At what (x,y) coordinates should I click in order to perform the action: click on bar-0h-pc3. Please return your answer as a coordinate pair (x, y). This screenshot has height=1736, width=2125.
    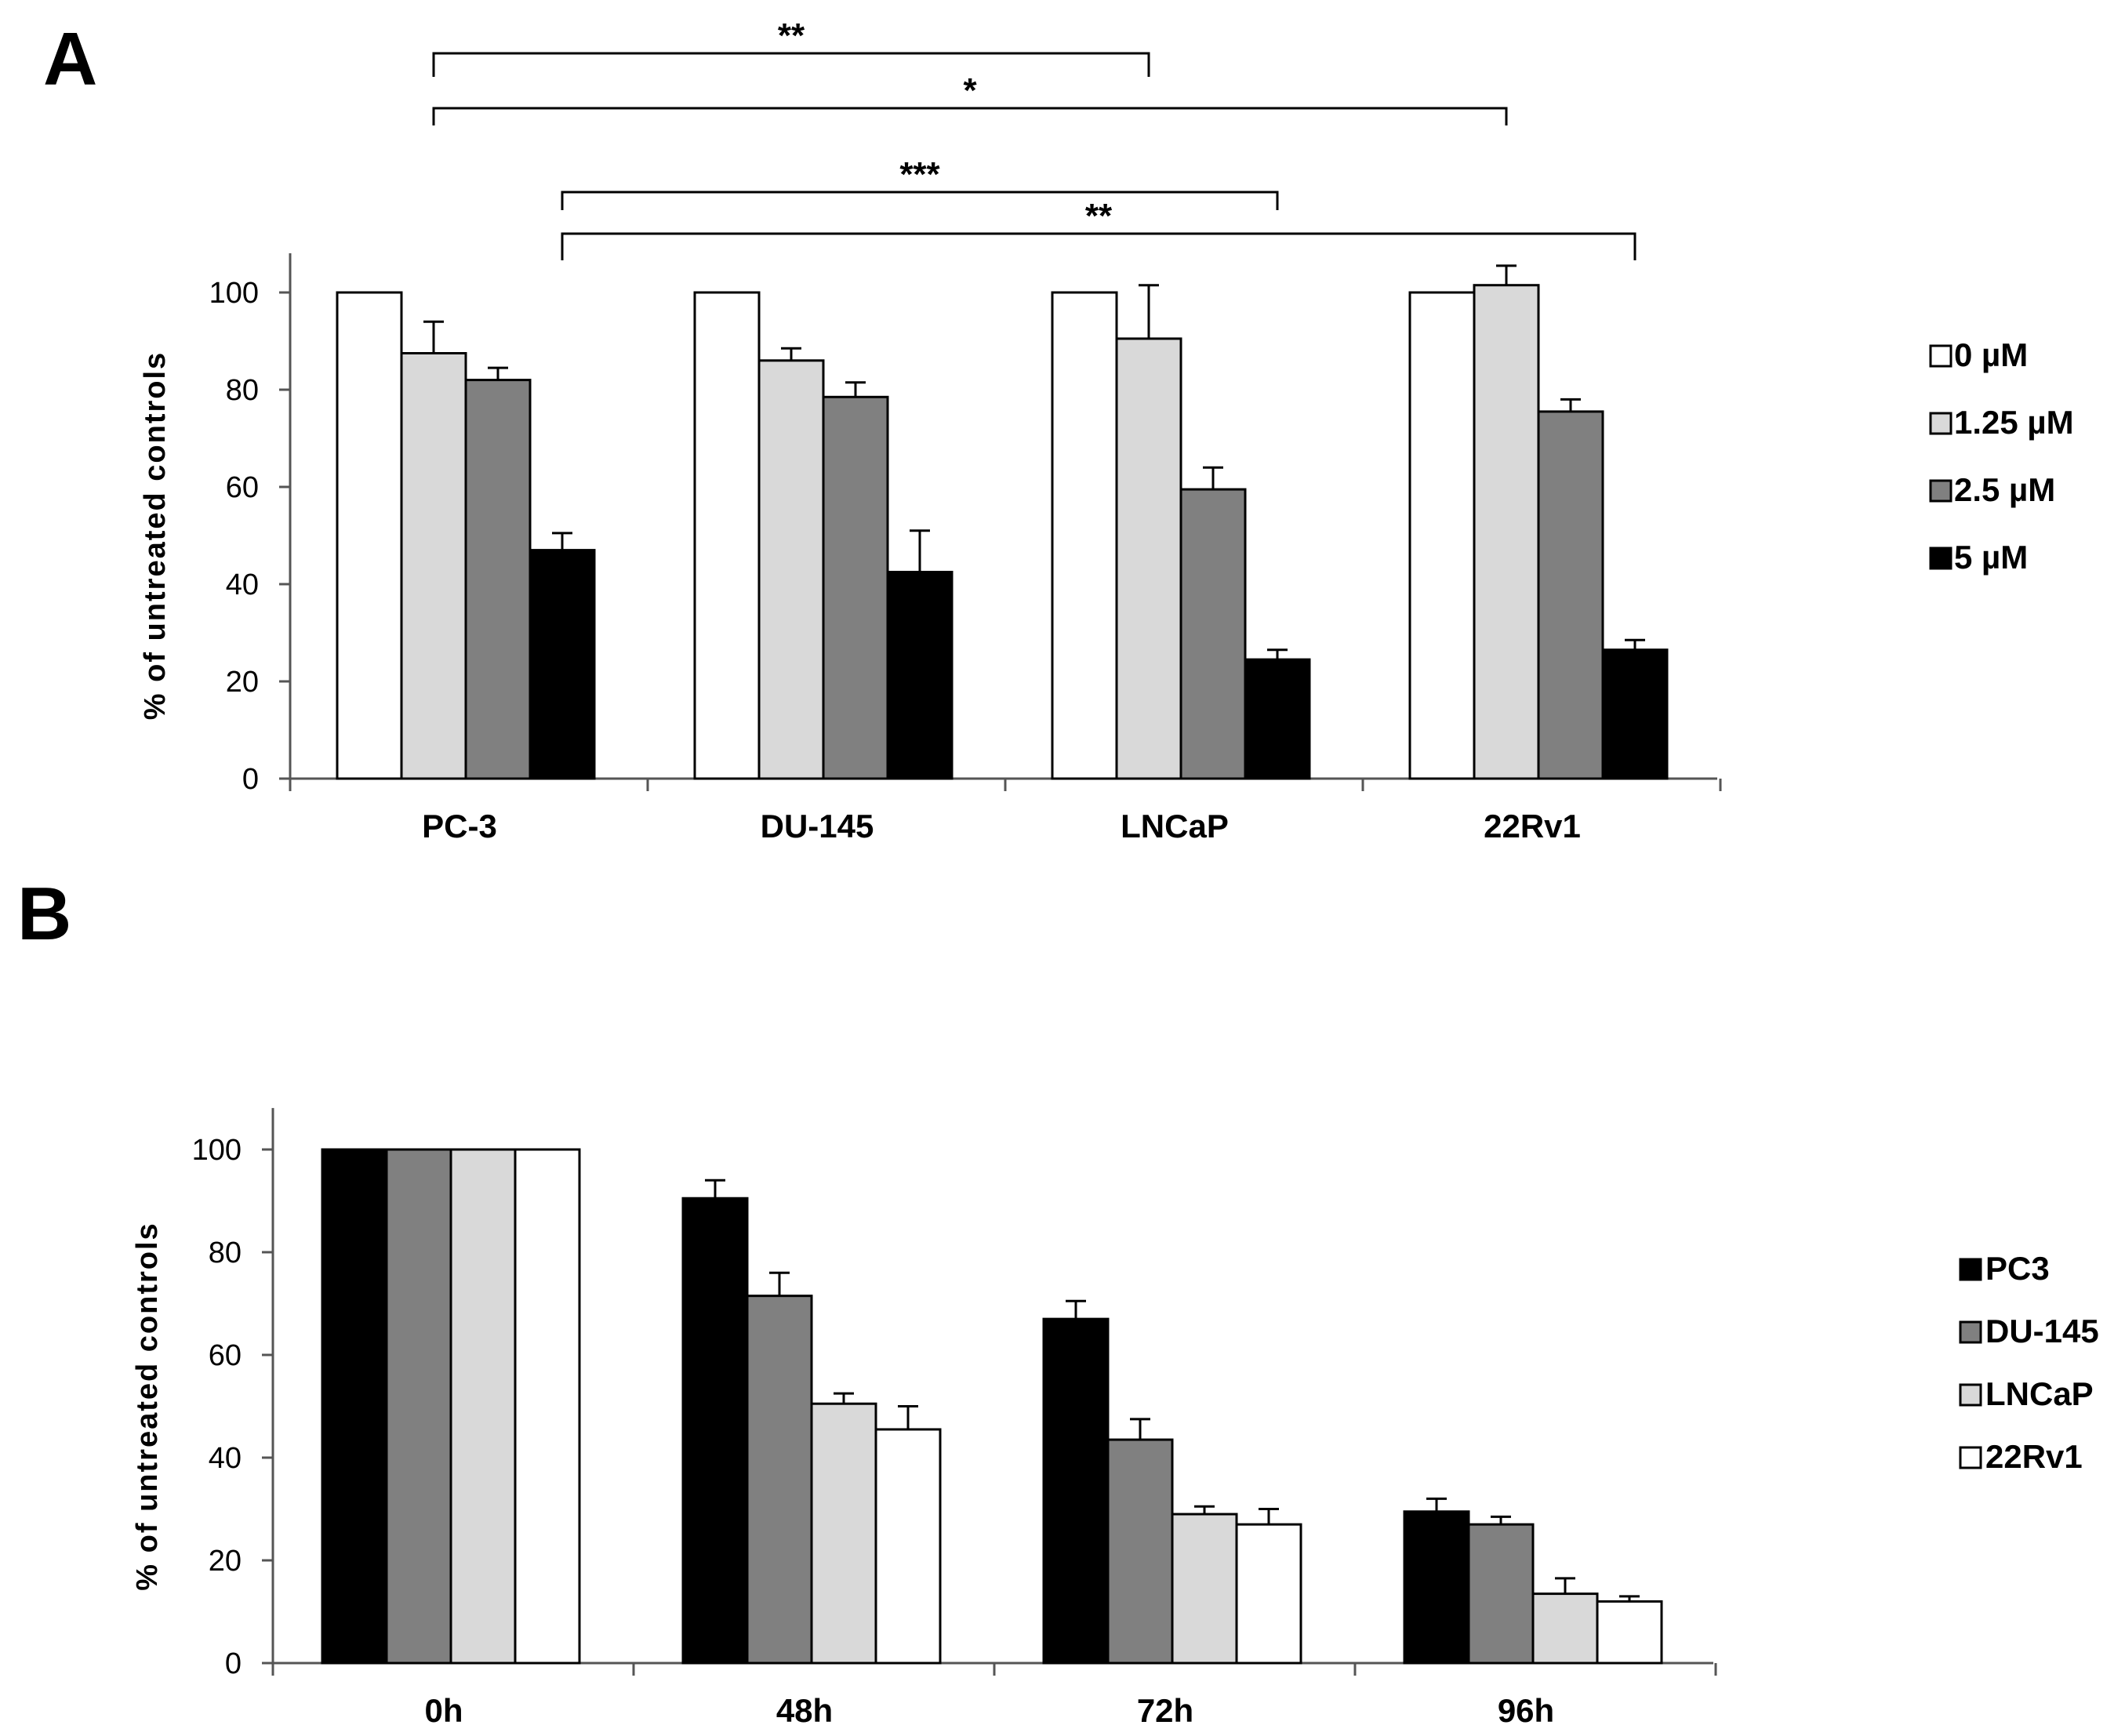
    Looking at the image, I should click on (355, 1406).